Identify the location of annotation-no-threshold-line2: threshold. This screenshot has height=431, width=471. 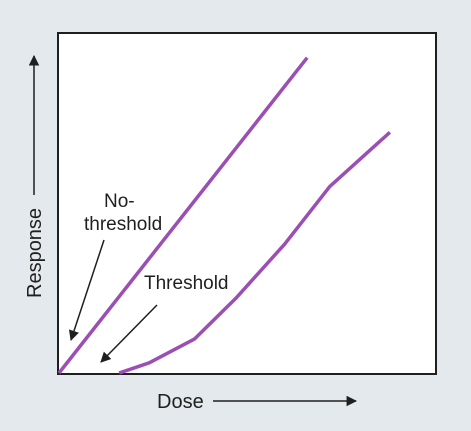
(123, 224).